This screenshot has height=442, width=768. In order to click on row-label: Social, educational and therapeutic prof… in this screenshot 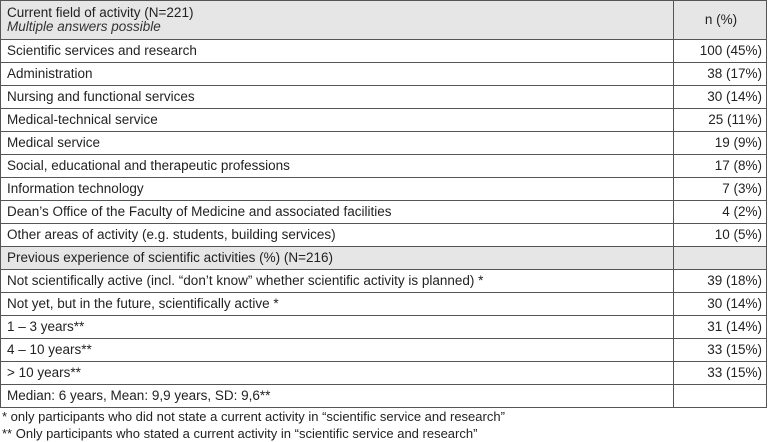, I will do `click(337, 166)`.